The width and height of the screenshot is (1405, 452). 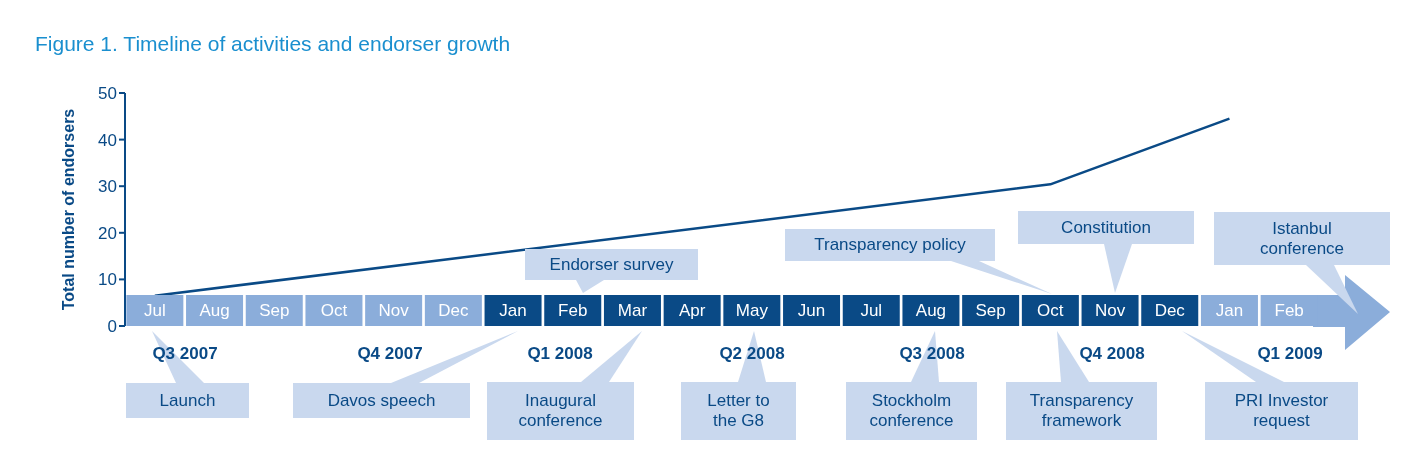 What do you see at coordinates (107, 140) in the screenshot?
I see `y-tick-label: 40` at bounding box center [107, 140].